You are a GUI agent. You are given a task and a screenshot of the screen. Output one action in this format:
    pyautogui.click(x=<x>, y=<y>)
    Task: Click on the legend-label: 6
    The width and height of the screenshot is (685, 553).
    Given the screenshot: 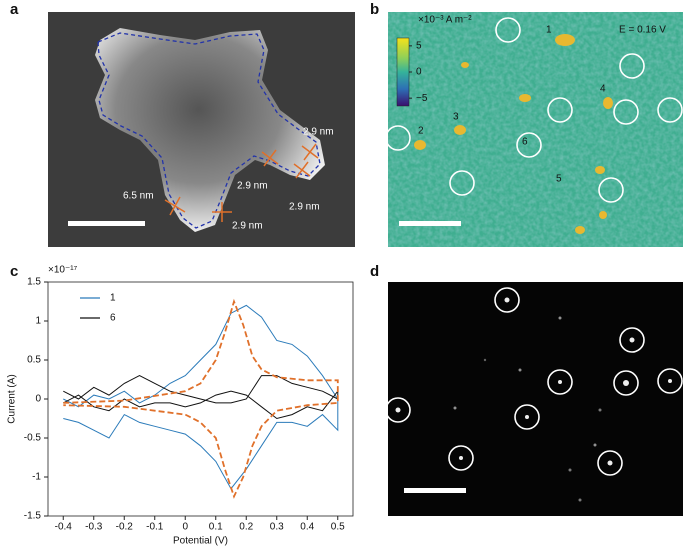 What is the action you would take?
    pyautogui.click(x=113, y=318)
    